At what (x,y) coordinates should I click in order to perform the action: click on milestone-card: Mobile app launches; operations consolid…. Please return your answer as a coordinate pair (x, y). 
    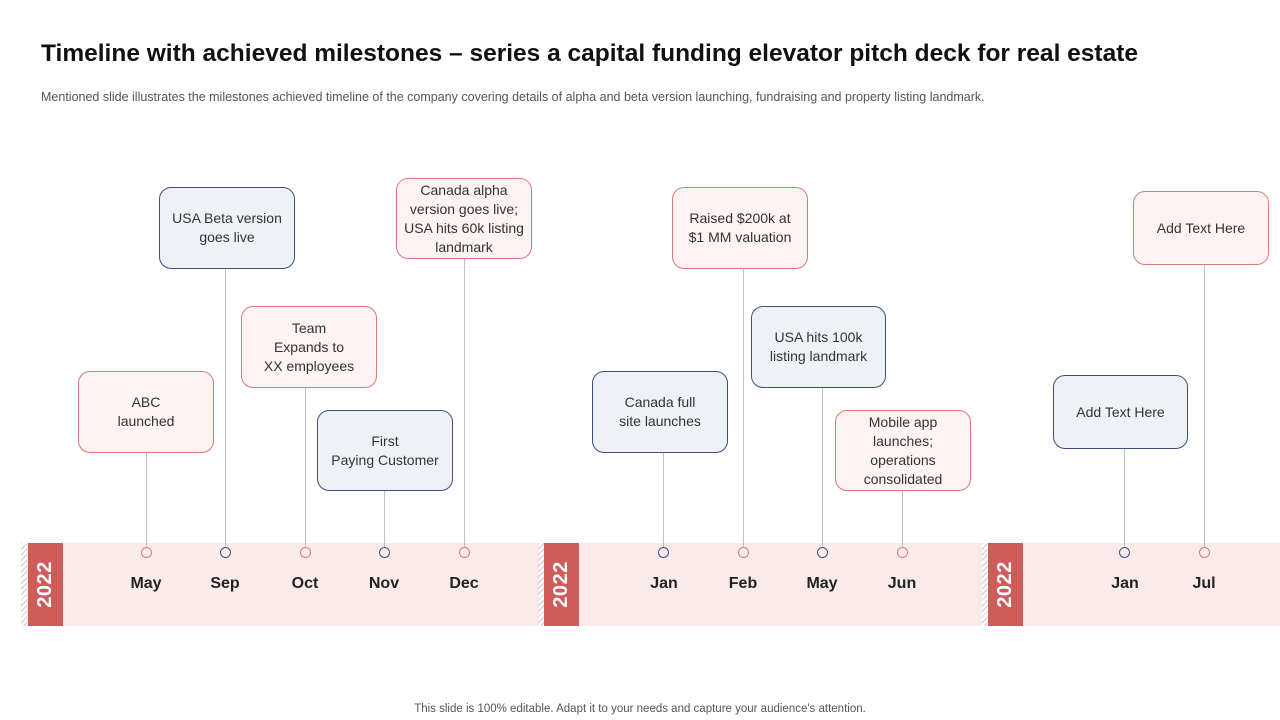
    Looking at the image, I should click on (903, 450).